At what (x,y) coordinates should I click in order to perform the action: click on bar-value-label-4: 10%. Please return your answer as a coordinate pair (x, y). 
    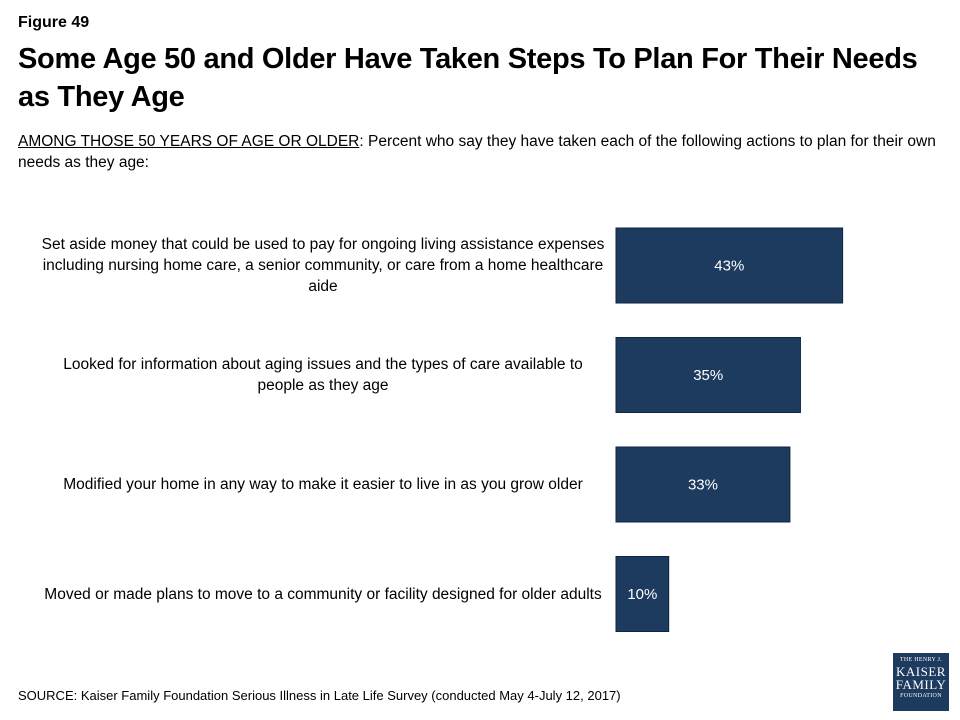
    Looking at the image, I should click on (642, 594).